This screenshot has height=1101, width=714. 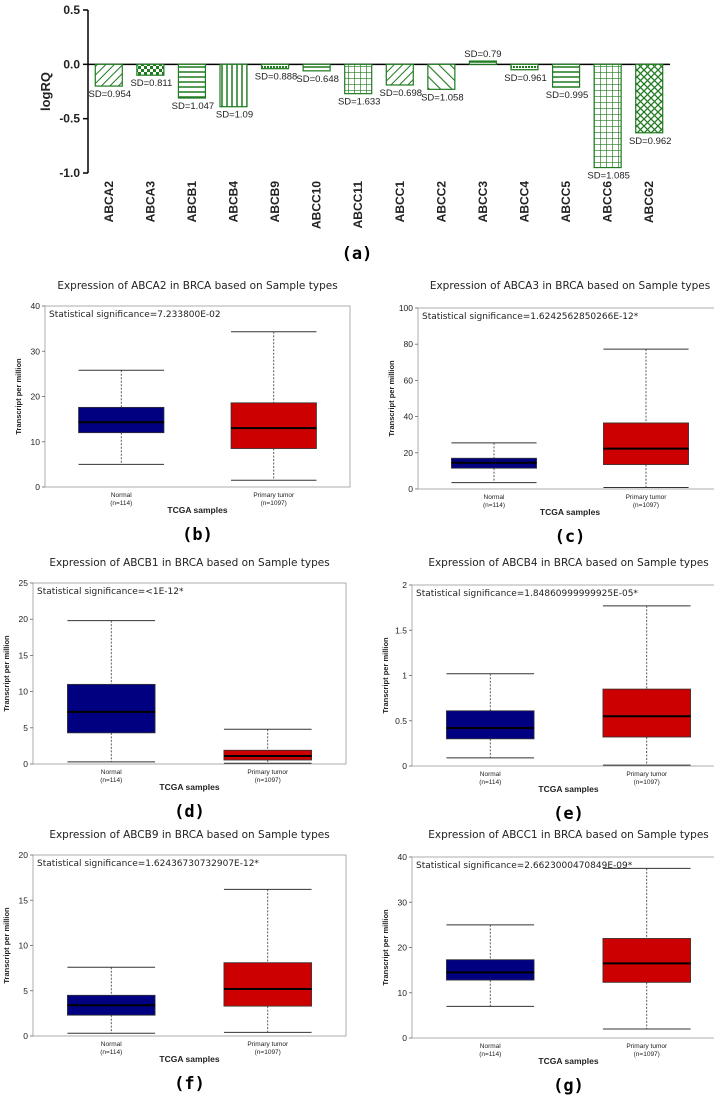 What do you see at coordinates (567, 95) in the screenshot?
I see `sd-data-label: SD=0.995` at bounding box center [567, 95].